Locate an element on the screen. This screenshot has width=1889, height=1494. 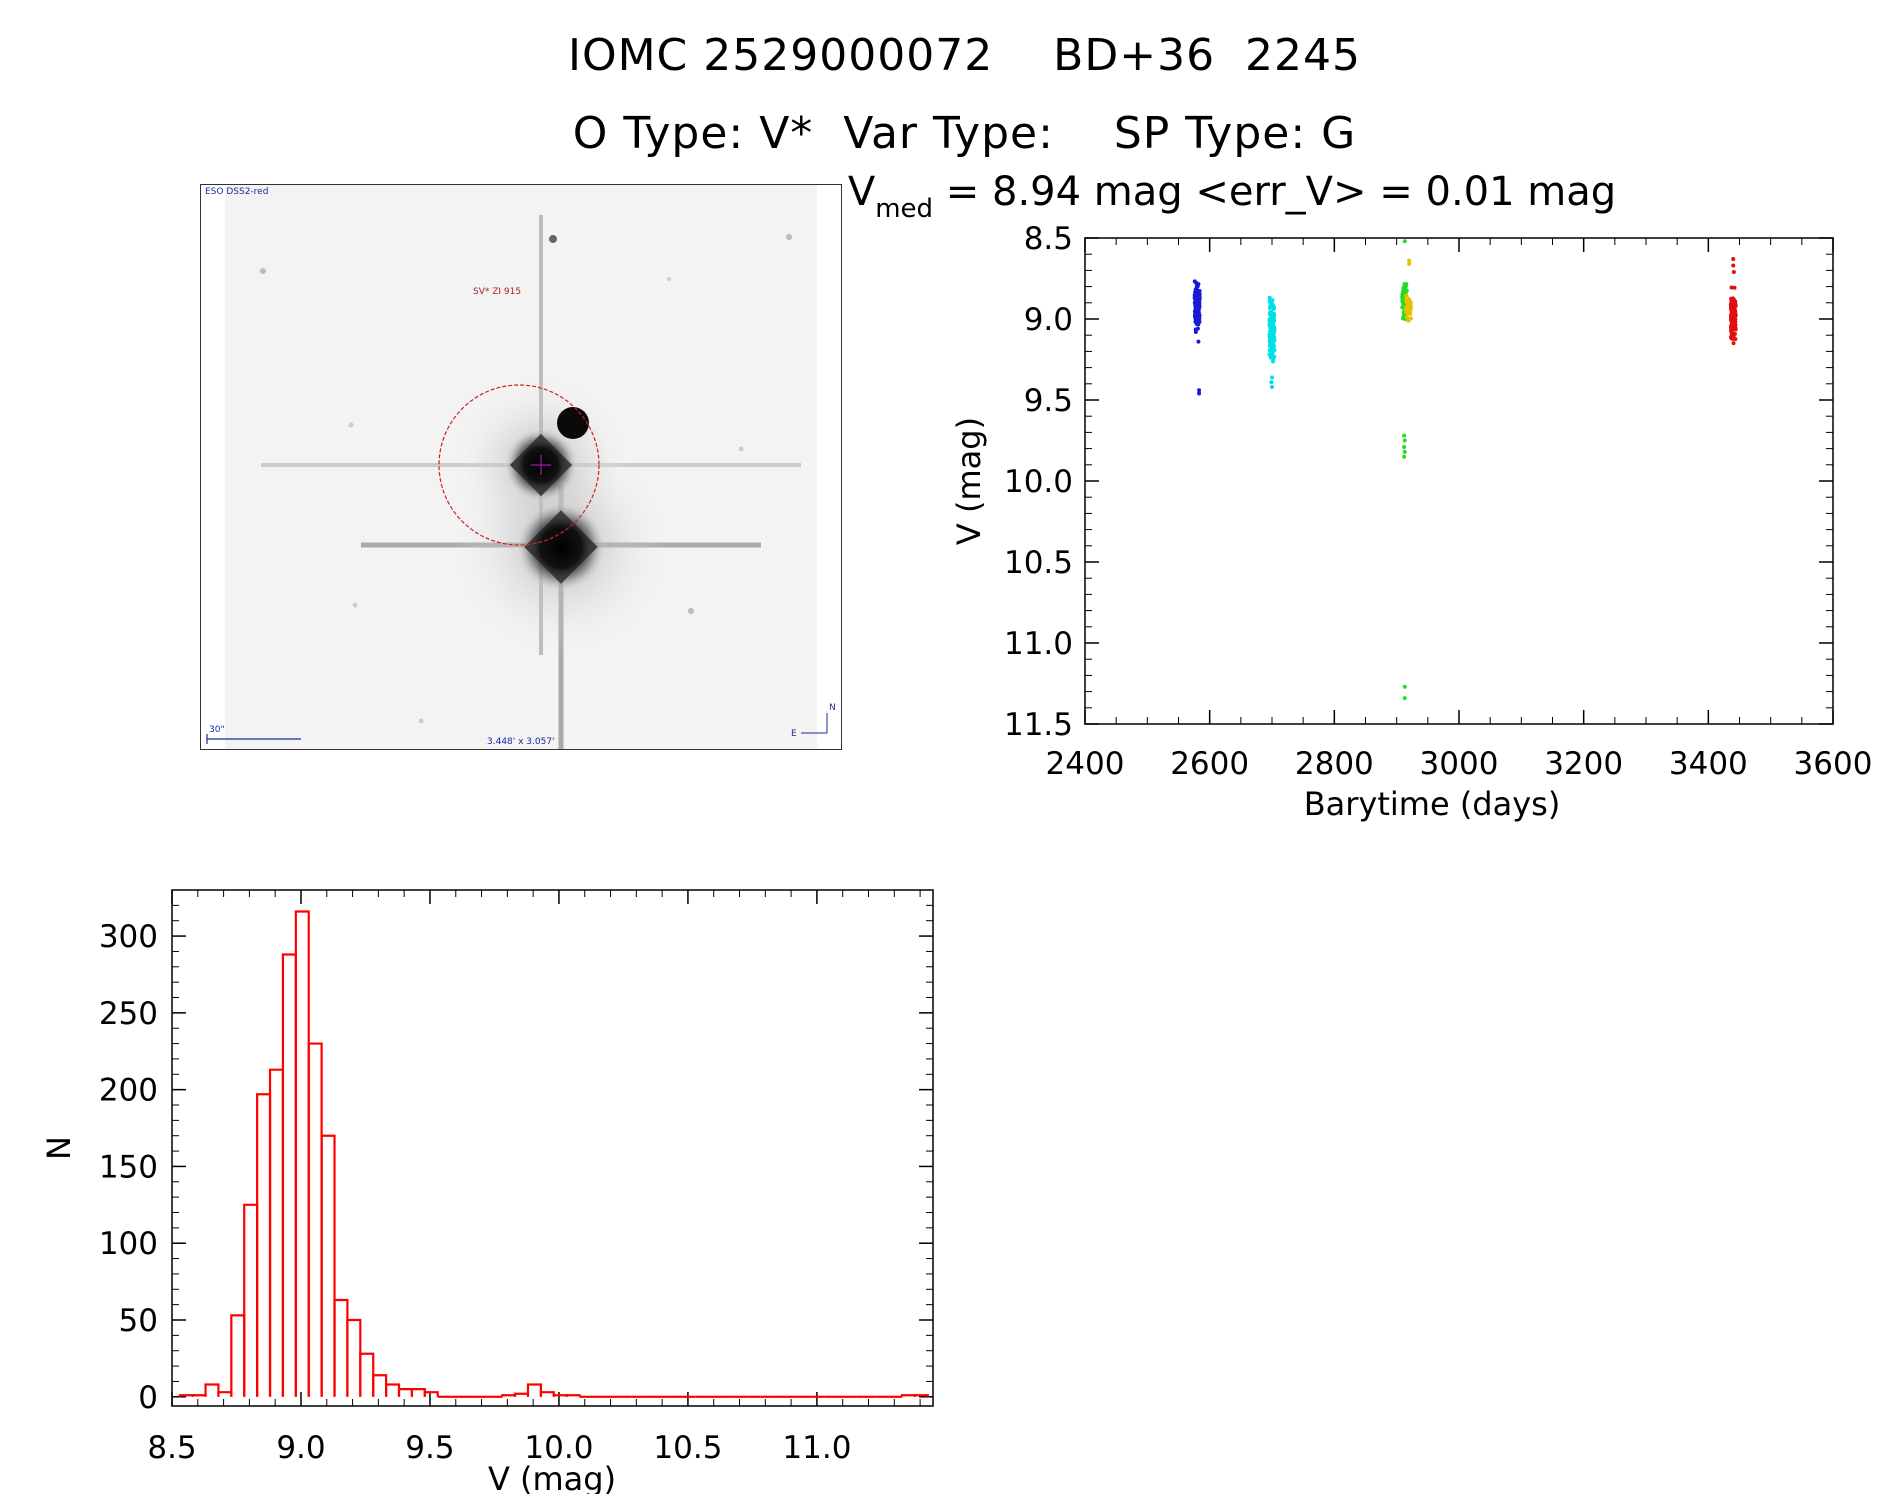
sky-image-svg is located at coordinates (521, 467).